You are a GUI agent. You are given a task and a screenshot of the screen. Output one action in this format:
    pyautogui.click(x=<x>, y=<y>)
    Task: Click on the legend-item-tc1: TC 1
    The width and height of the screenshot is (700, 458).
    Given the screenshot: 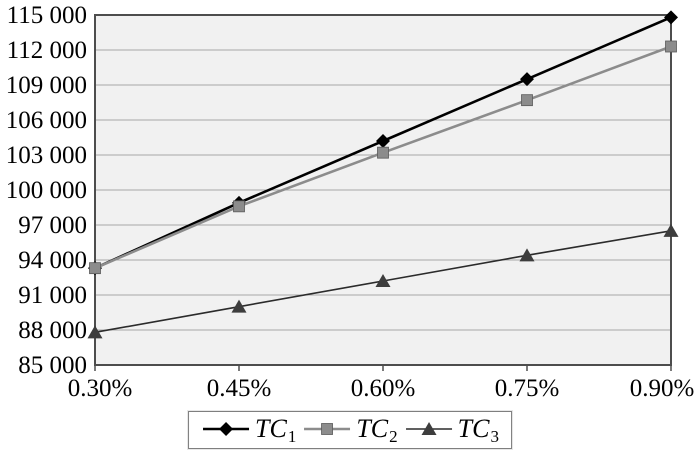 What is the action you would take?
    pyautogui.click(x=249, y=430)
    